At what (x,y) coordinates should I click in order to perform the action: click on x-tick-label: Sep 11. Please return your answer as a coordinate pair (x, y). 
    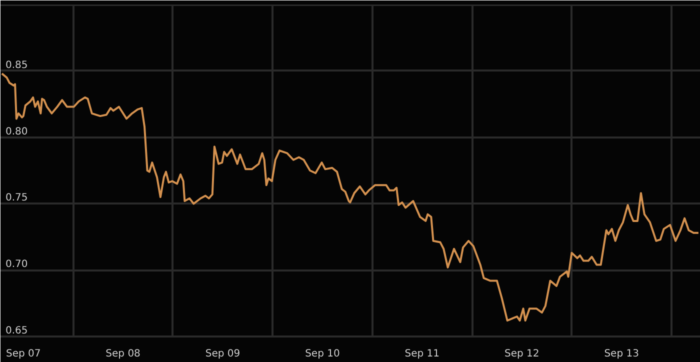
    Looking at the image, I should click on (422, 354).